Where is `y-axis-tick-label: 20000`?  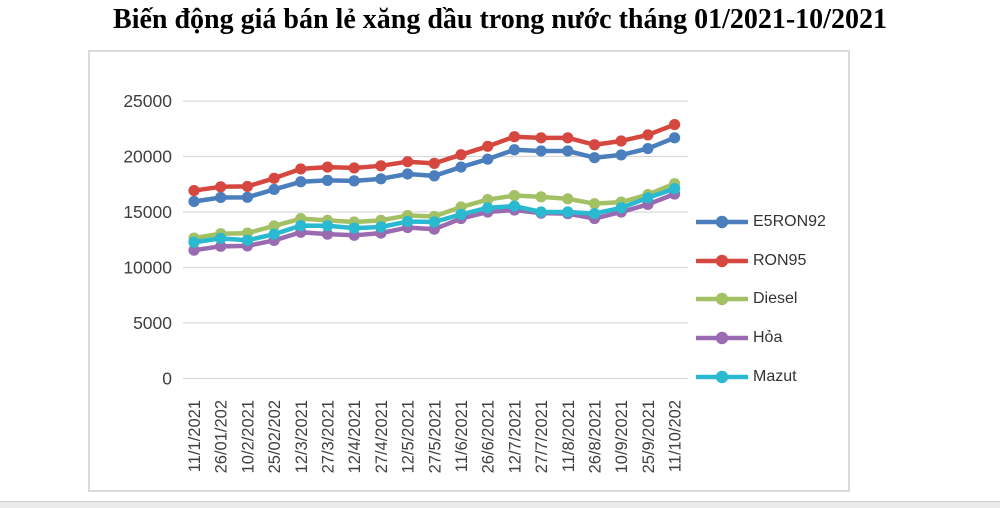 y-axis-tick-label: 20000 is located at coordinates (147, 157).